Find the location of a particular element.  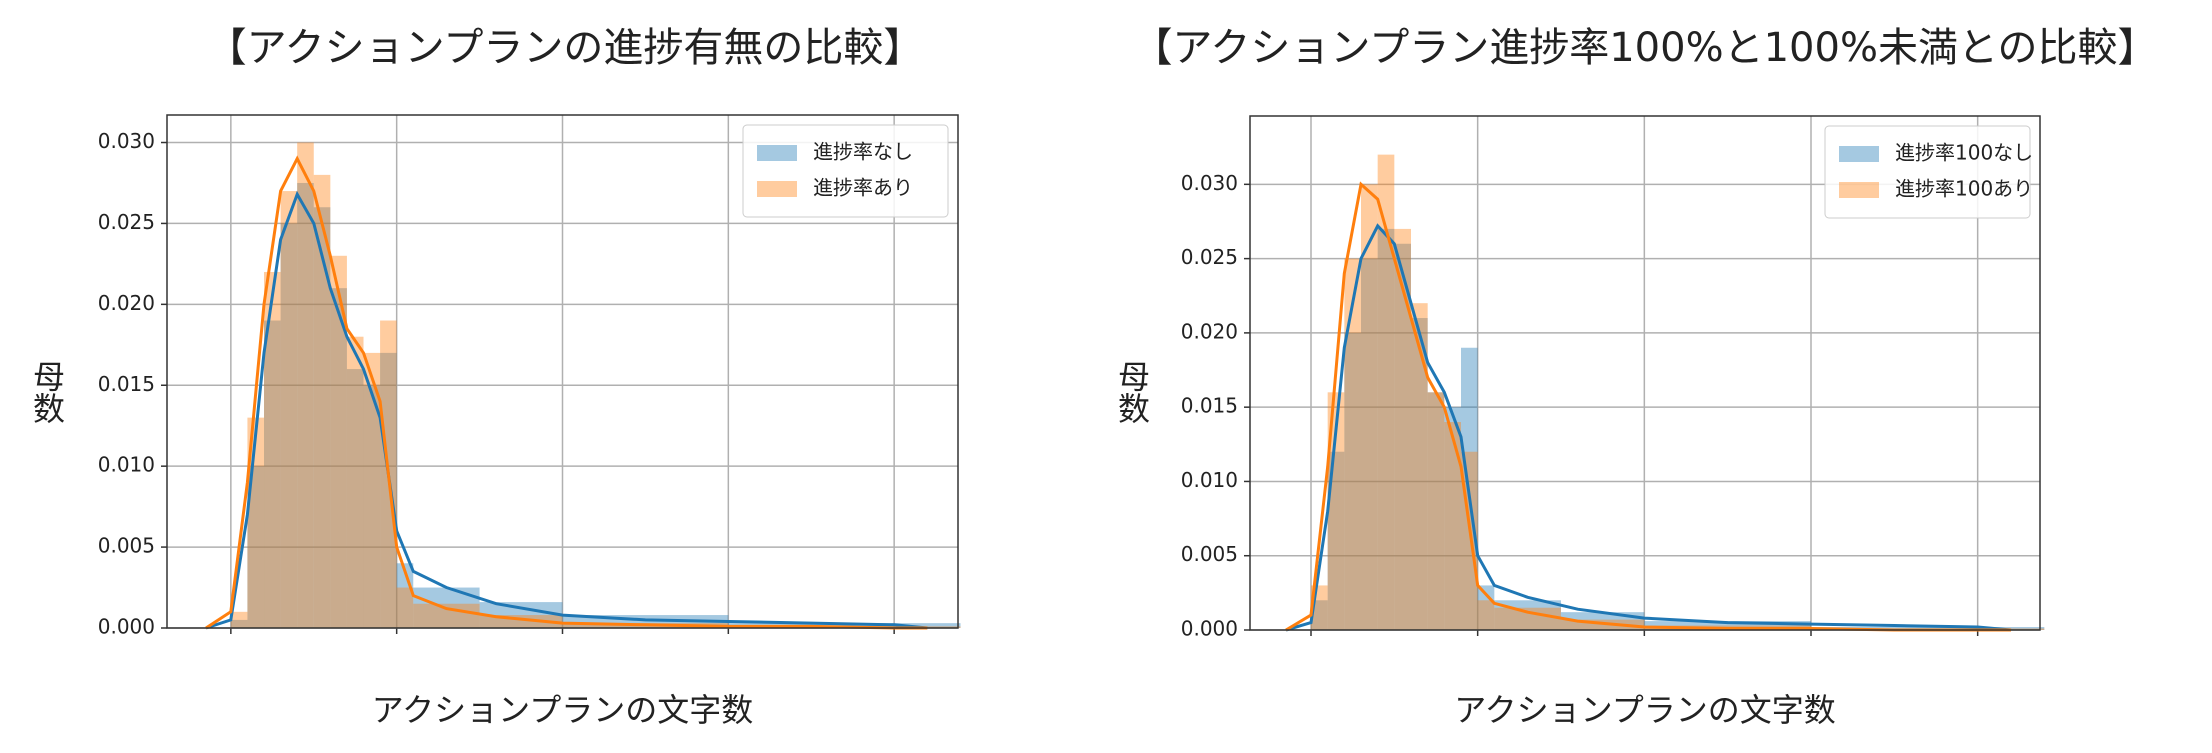

legend-label: 進捗率なし is located at coordinates (863, 152).